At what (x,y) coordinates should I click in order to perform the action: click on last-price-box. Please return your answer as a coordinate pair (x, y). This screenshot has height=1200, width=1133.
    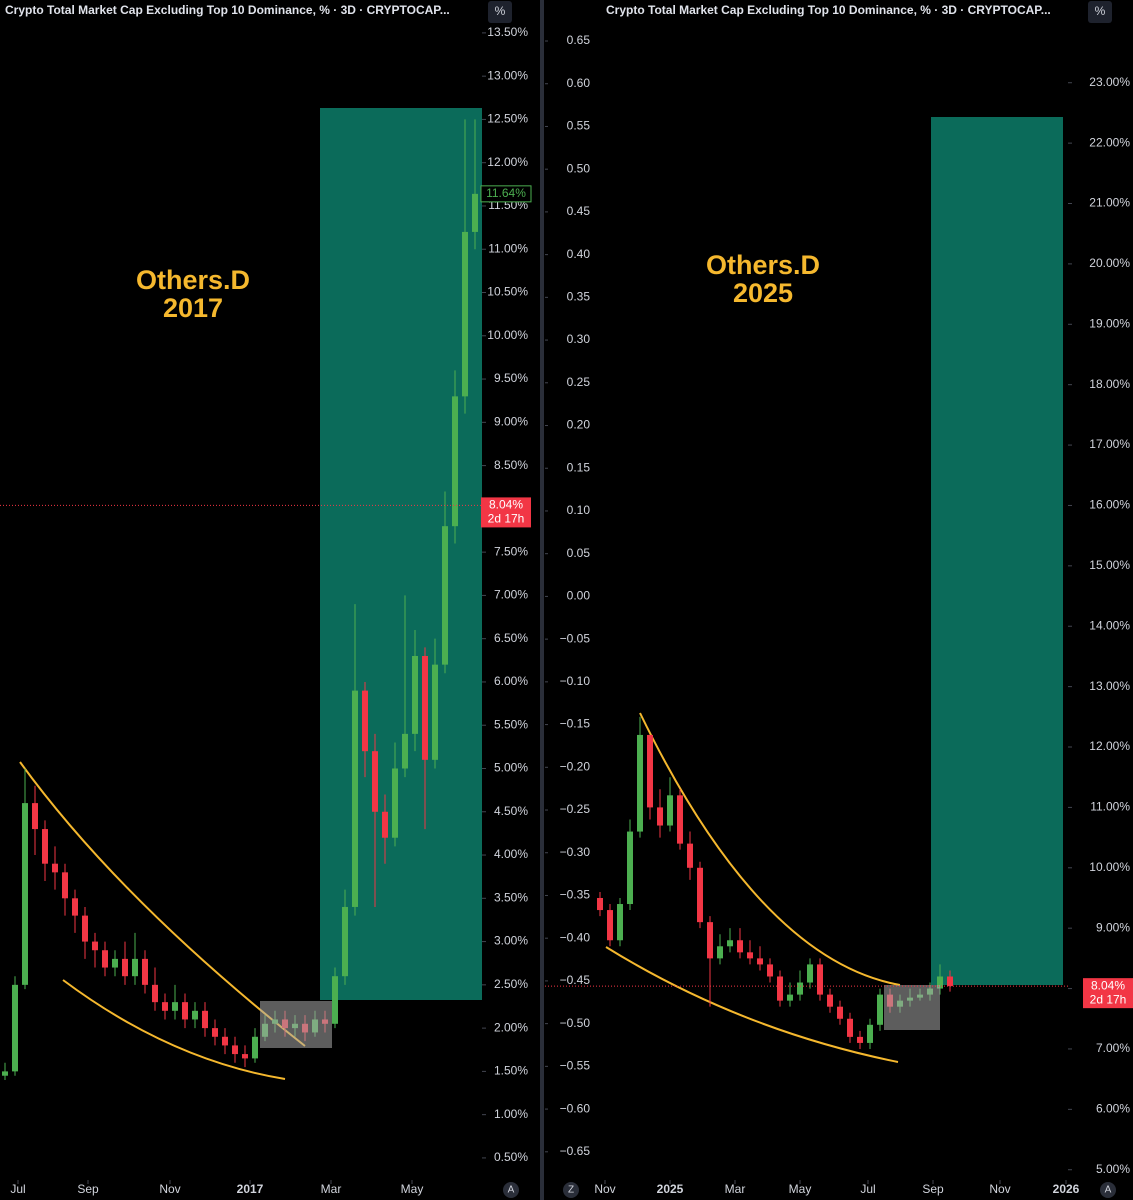
    Looking at the image, I should click on (506, 194).